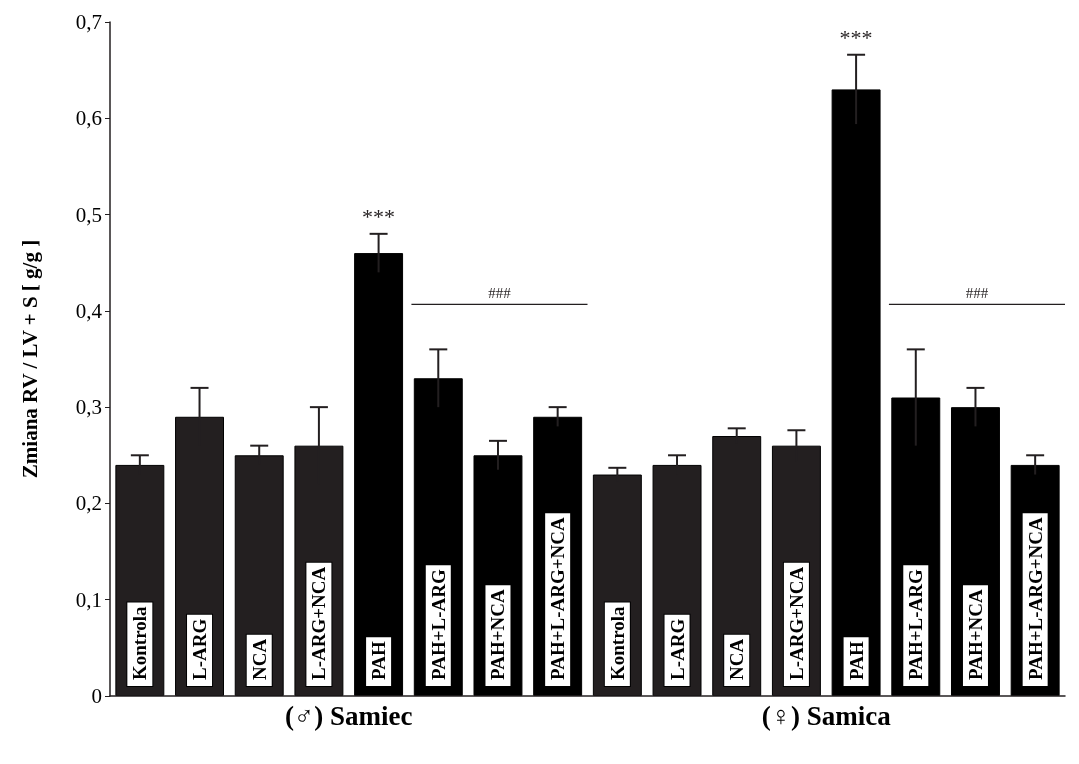  What do you see at coordinates (826, 715) in the screenshot?
I see `text: (♀) Samica` at bounding box center [826, 715].